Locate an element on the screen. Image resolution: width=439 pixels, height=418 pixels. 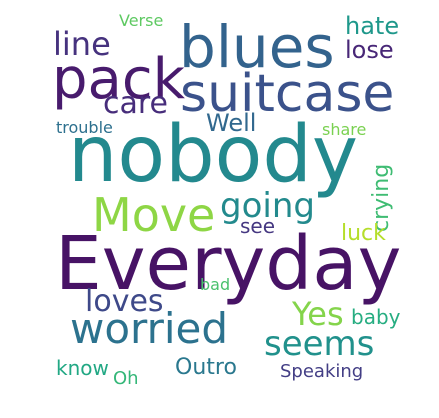
word-loves: loves is located at coordinates (124, 301).